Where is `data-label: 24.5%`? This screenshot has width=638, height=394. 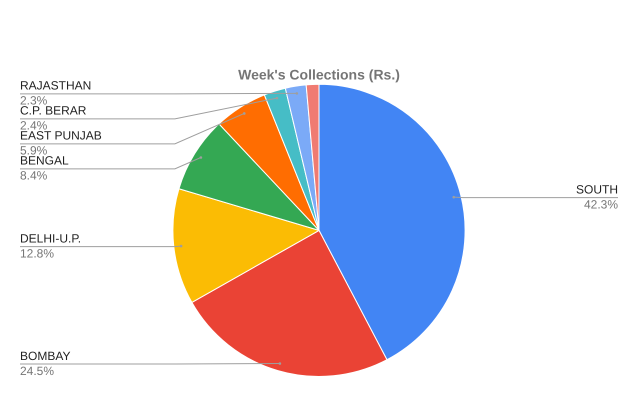 data-label: 24.5% is located at coordinates (37, 371).